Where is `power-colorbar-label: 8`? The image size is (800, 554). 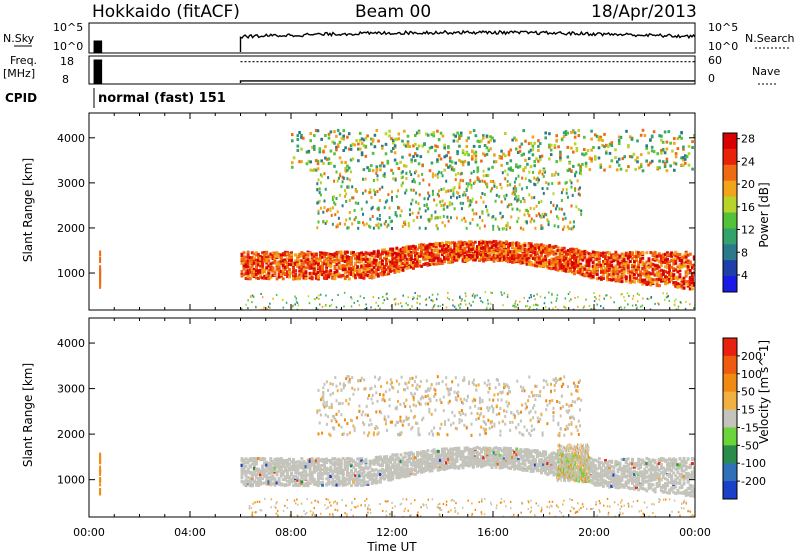
power-colorbar-label: 8 is located at coordinates (744, 252).